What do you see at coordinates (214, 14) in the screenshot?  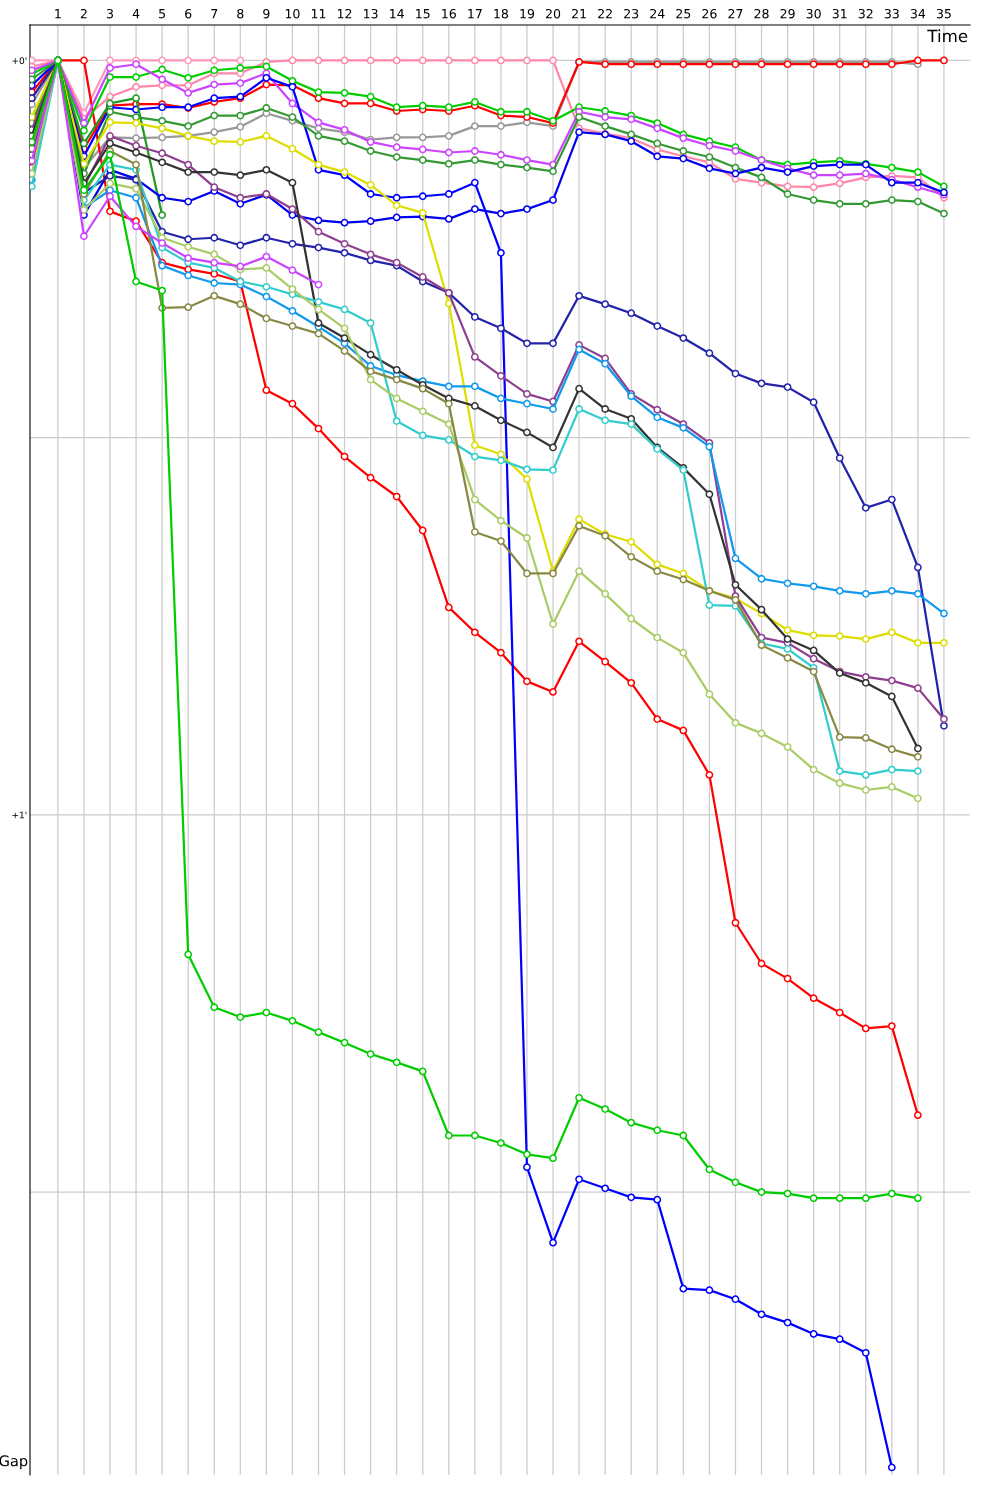 I see `x-tick-label: 7` at bounding box center [214, 14].